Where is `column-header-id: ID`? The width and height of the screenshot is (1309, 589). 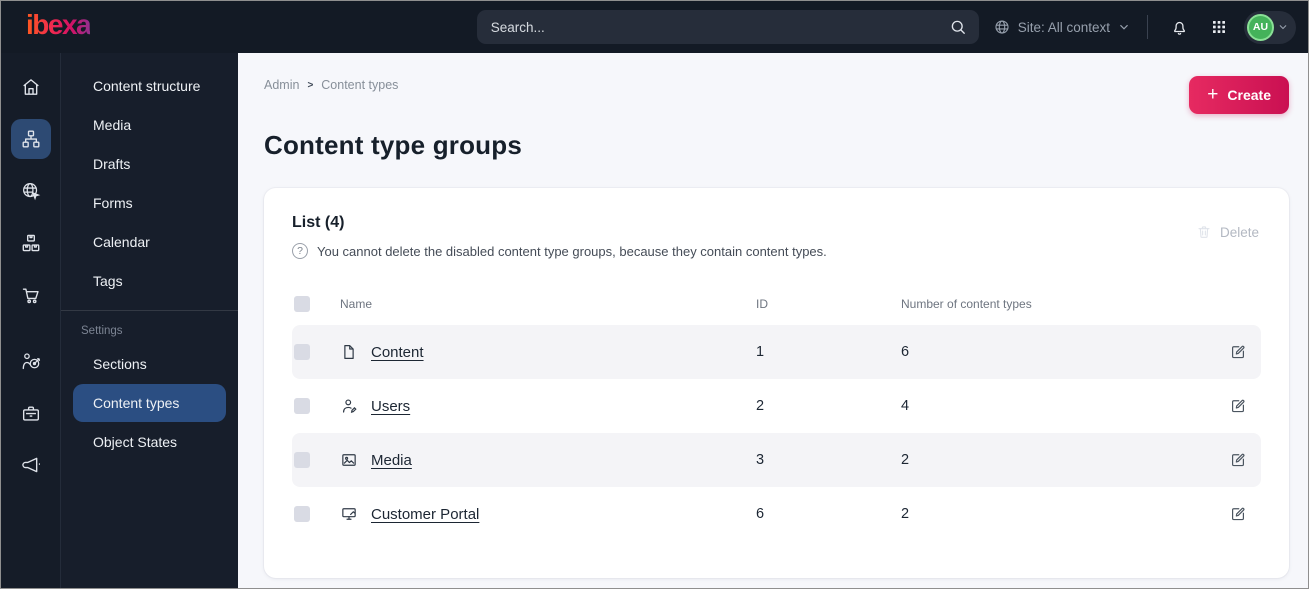 column-header-id: ID is located at coordinates (762, 304).